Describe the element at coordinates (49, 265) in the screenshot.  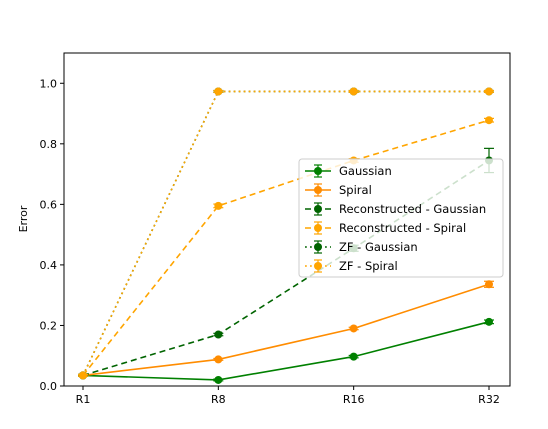
I see `y-tick-label: 0.4` at that location.